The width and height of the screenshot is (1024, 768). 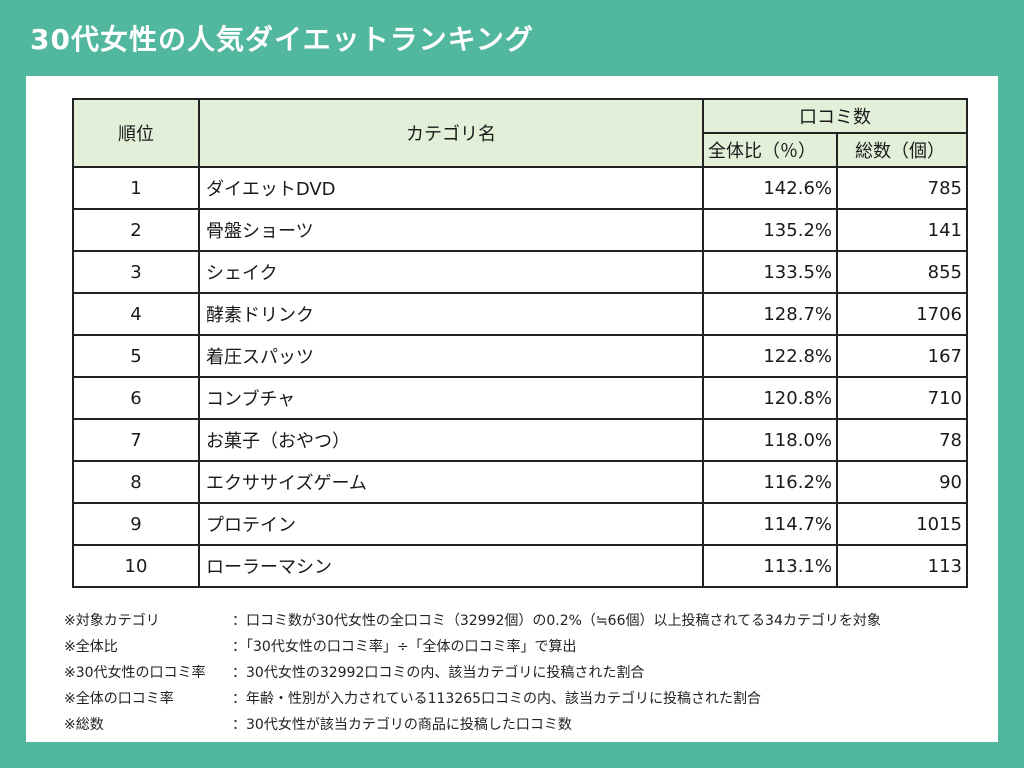 I want to click on table-row: 10 ローラーマシン 113.1% 113, so click(x=520, y=566).